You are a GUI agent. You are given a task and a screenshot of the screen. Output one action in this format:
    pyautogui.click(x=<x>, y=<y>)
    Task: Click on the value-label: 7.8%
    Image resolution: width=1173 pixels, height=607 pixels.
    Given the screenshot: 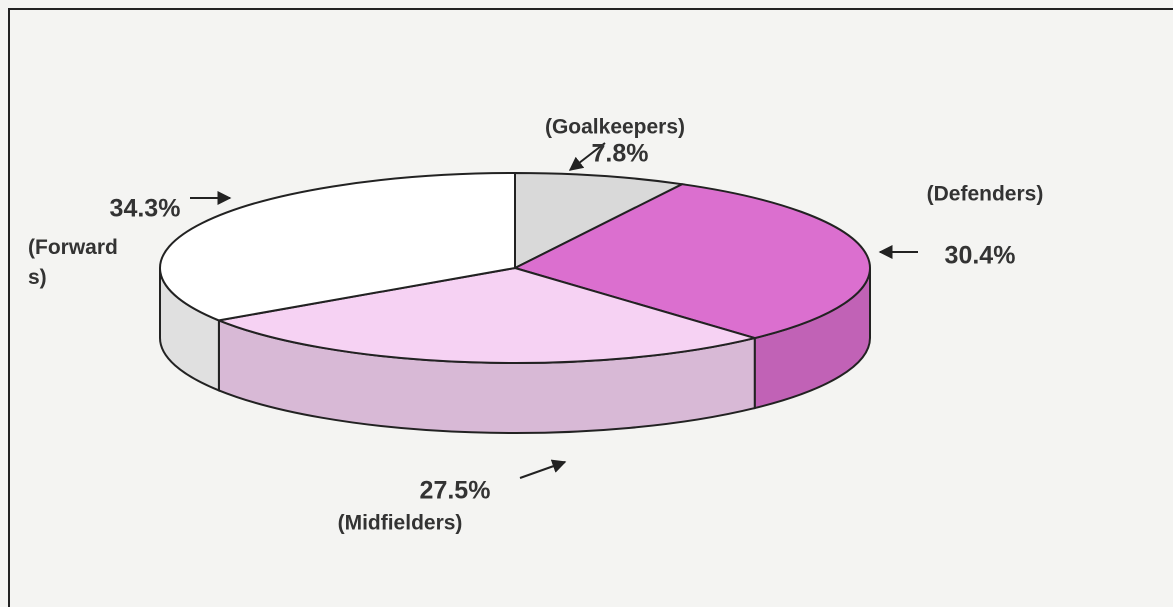 What is the action you would take?
    pyautogui.click(x=620, y=154)
    